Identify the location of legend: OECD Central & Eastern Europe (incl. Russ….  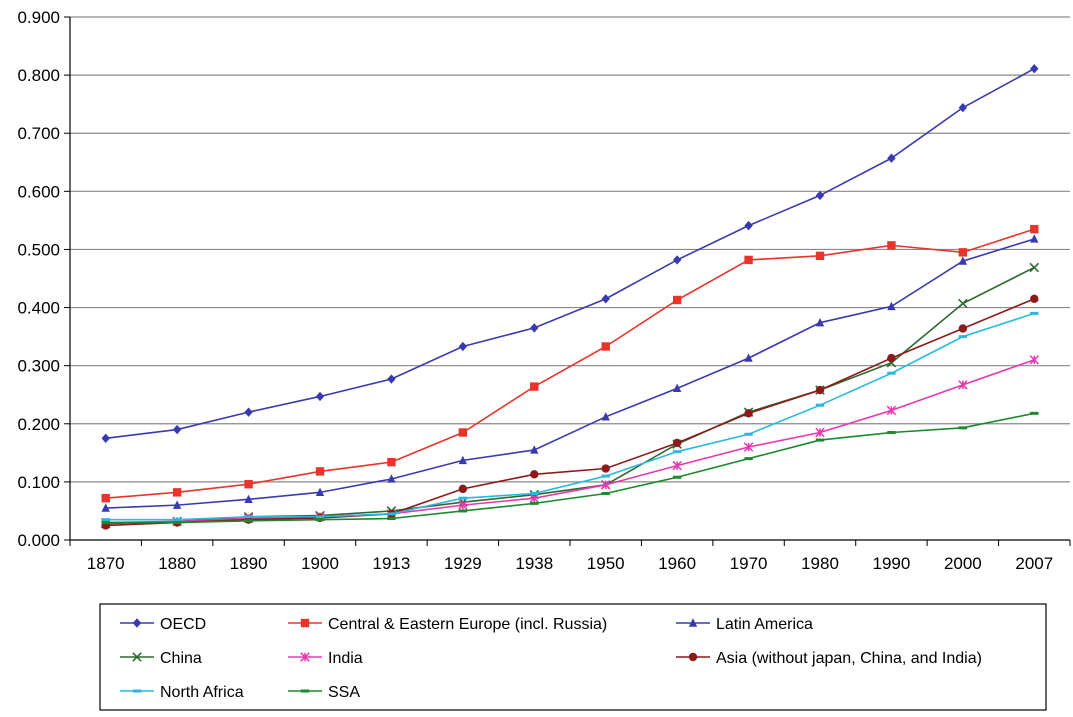
(573, 657).